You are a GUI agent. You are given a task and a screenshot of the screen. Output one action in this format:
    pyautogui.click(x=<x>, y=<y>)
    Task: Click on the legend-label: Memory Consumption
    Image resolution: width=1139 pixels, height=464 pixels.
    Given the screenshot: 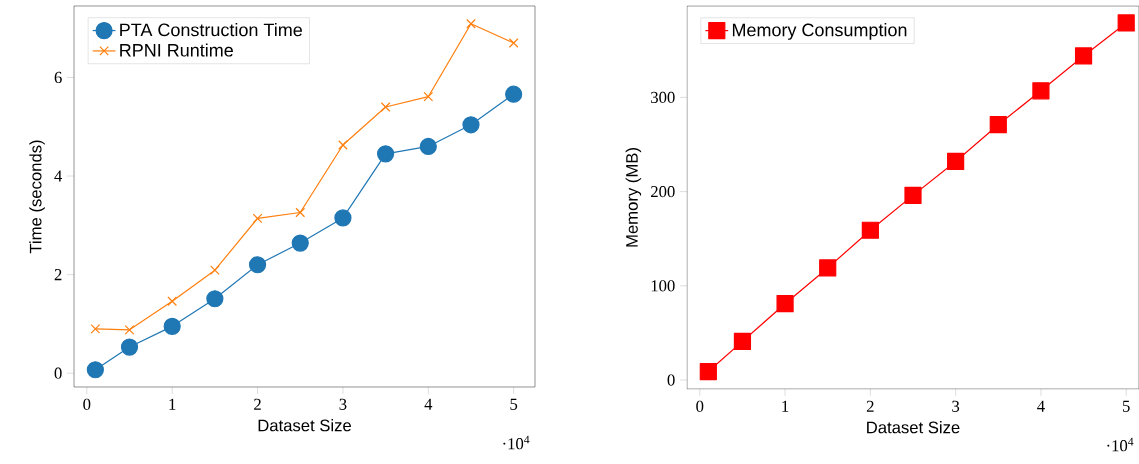 What is the action you would take?
    pyautogui.click(x=819, y=31)
    